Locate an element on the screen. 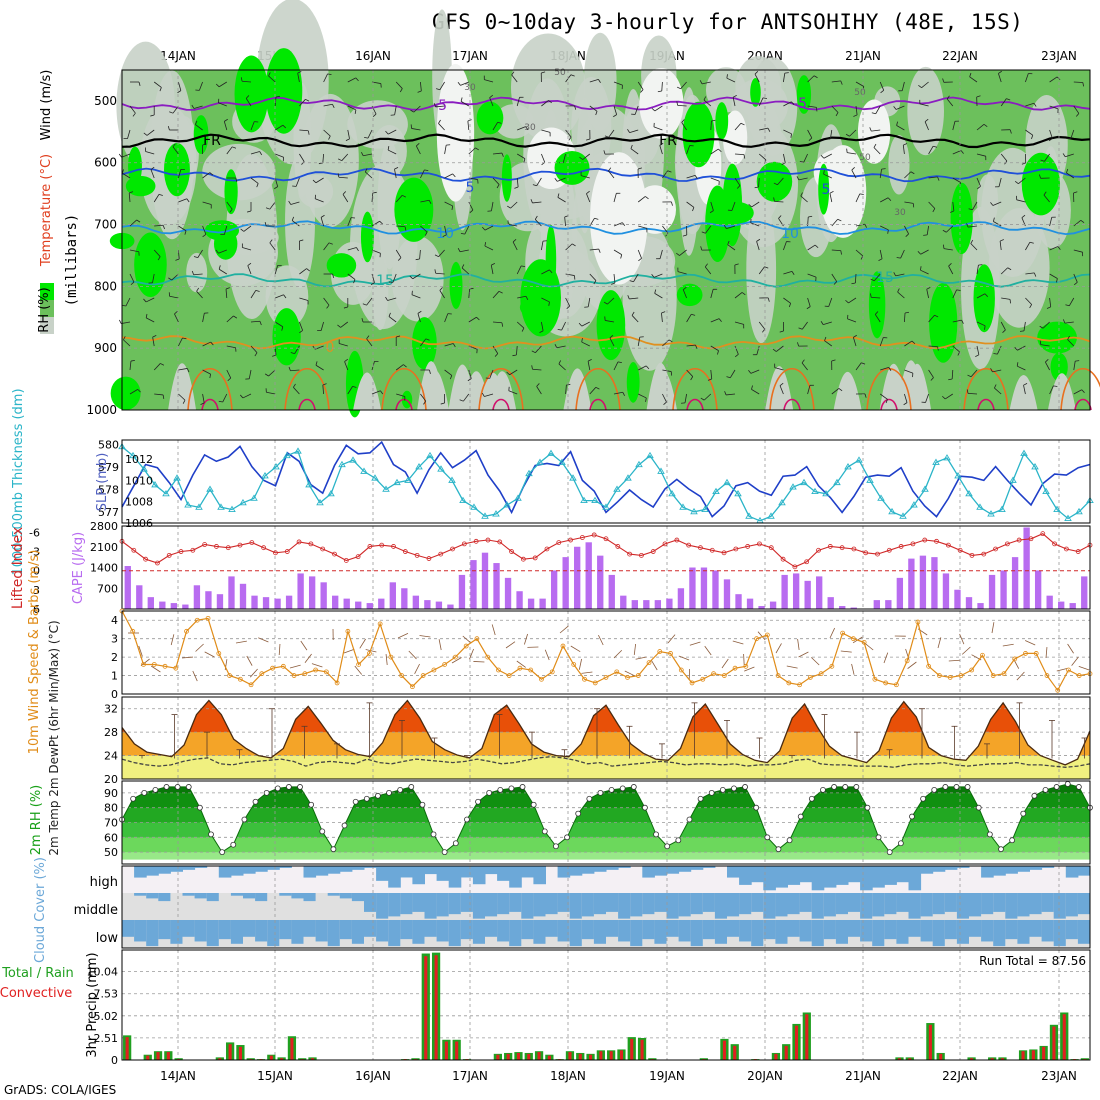 The width and height of the screenshot is (1100, 1100). rh-legend-swatch is located at coordinates (47, 308).